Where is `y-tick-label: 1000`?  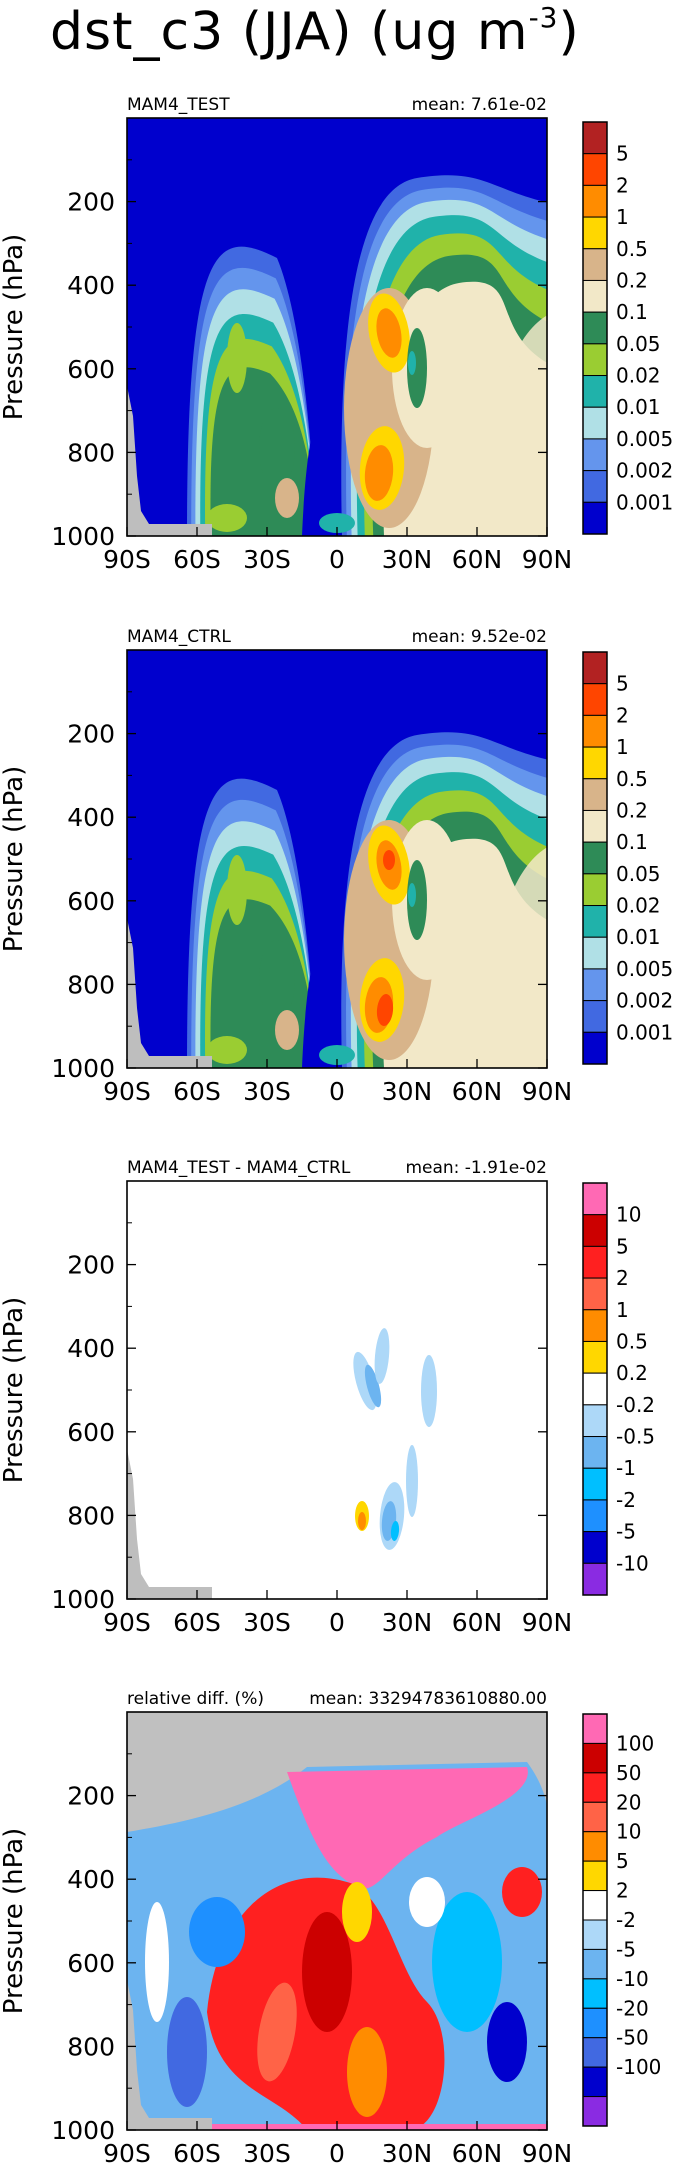
y-tick-label: 1000 is located at coordinates (83, 2130).